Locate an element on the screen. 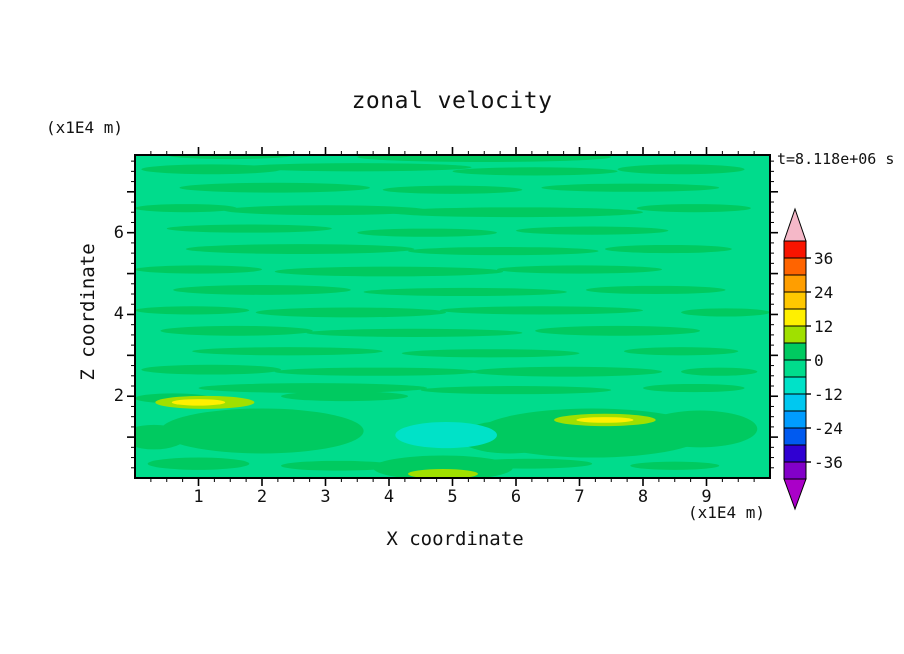  x-tick-label: 7 is located at coordinates (579, 497).